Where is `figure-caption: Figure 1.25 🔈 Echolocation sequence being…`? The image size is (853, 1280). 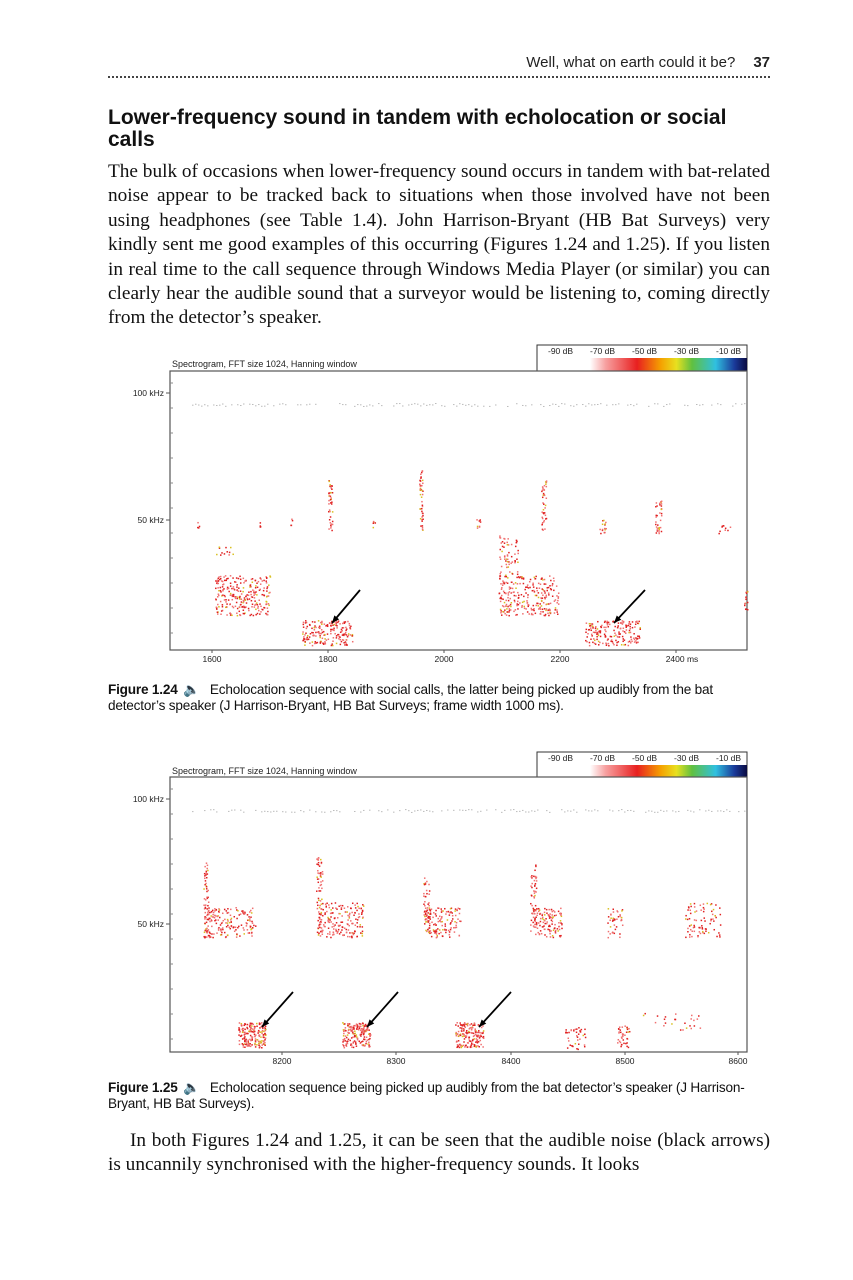
figure-caption: Figure 1.25 🔈 Echolocation sequence being… is located at coordinates (439, 1096).